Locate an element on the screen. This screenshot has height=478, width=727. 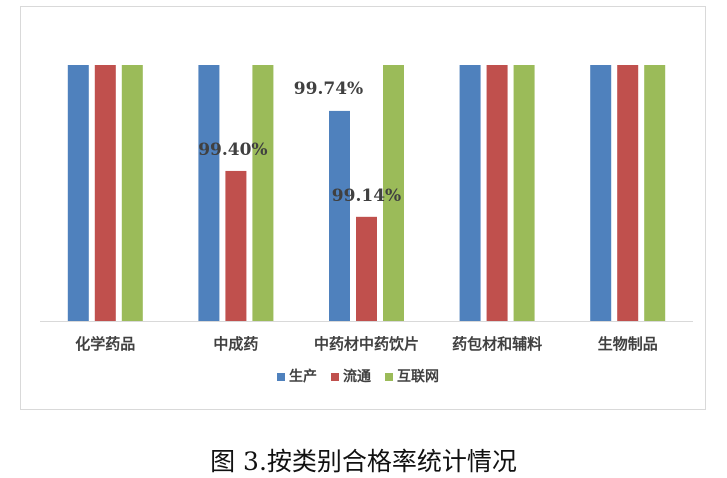
legend-label: 生产 is located at coordinates (303, 376).